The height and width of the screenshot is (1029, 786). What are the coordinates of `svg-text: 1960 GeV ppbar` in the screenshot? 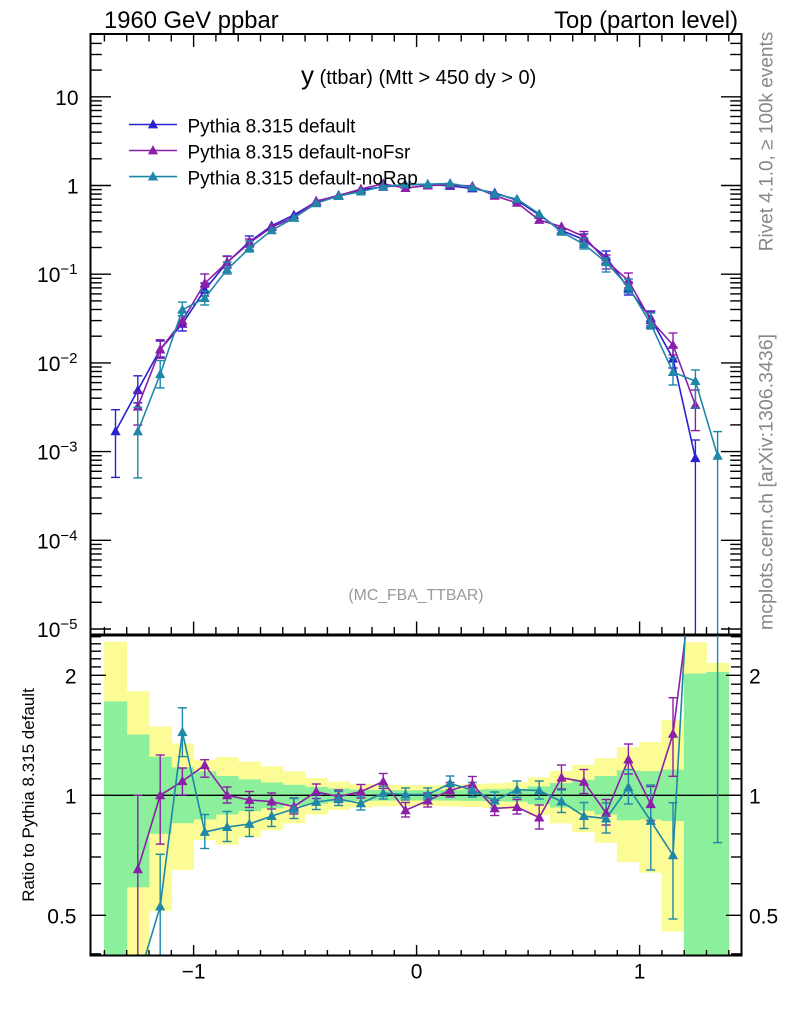 It's located at (191, 20).